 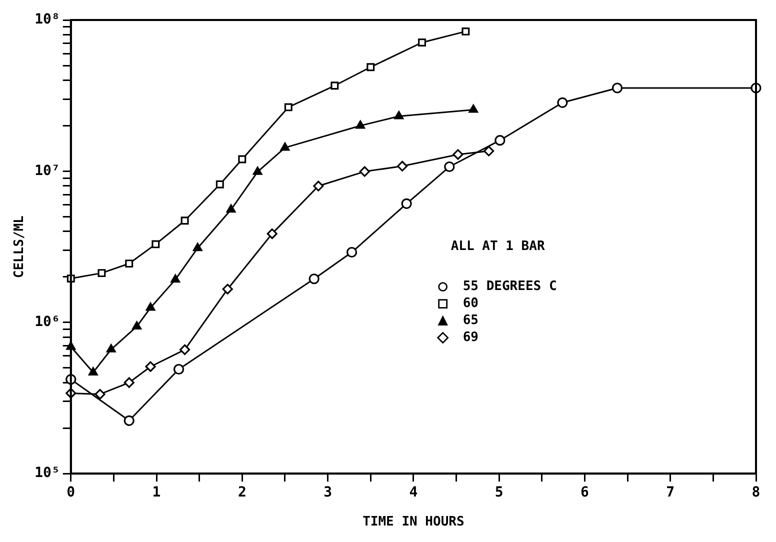 I want to click on legend-label: 69, so click(x=470, y=338).